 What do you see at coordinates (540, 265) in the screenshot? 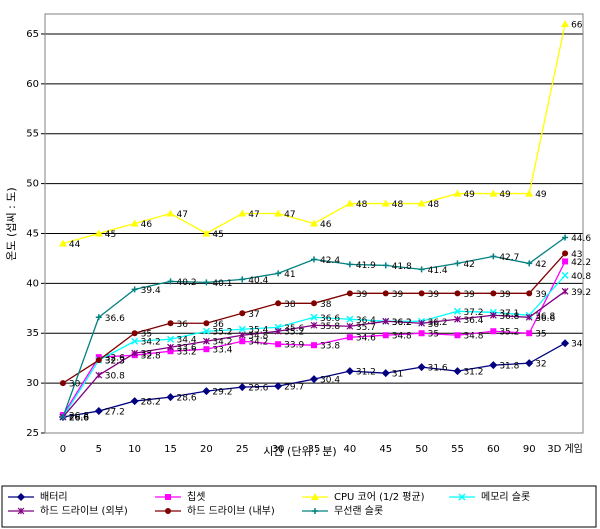
I see `data-label: 42` at bounding box center [540, 265].